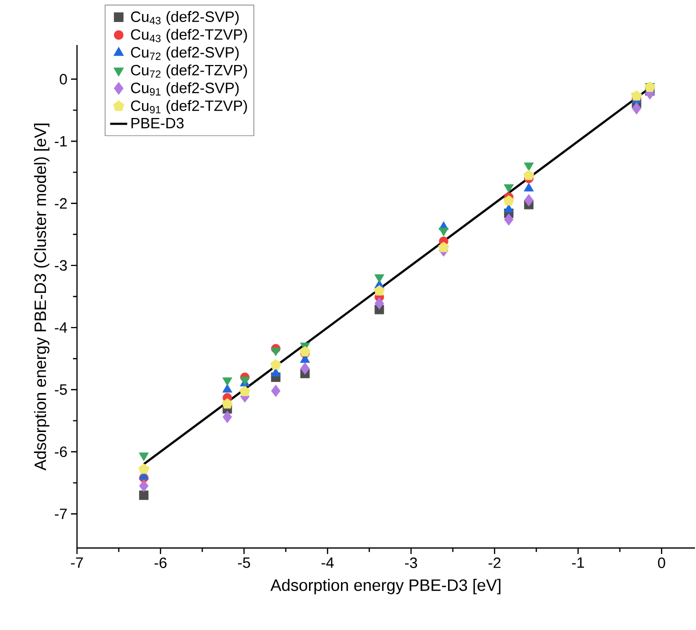 This screenshot has height=630, width=696. I want to click on y-tick-label: -7, so click(60, 513).